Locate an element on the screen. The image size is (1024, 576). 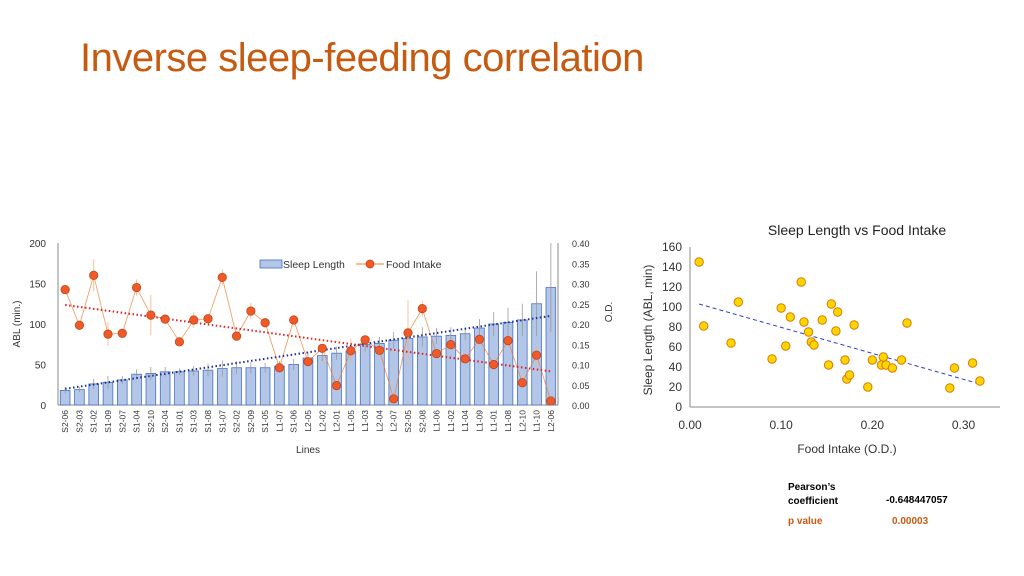
category-label: L1-05 is located at coordinates (351, 421).